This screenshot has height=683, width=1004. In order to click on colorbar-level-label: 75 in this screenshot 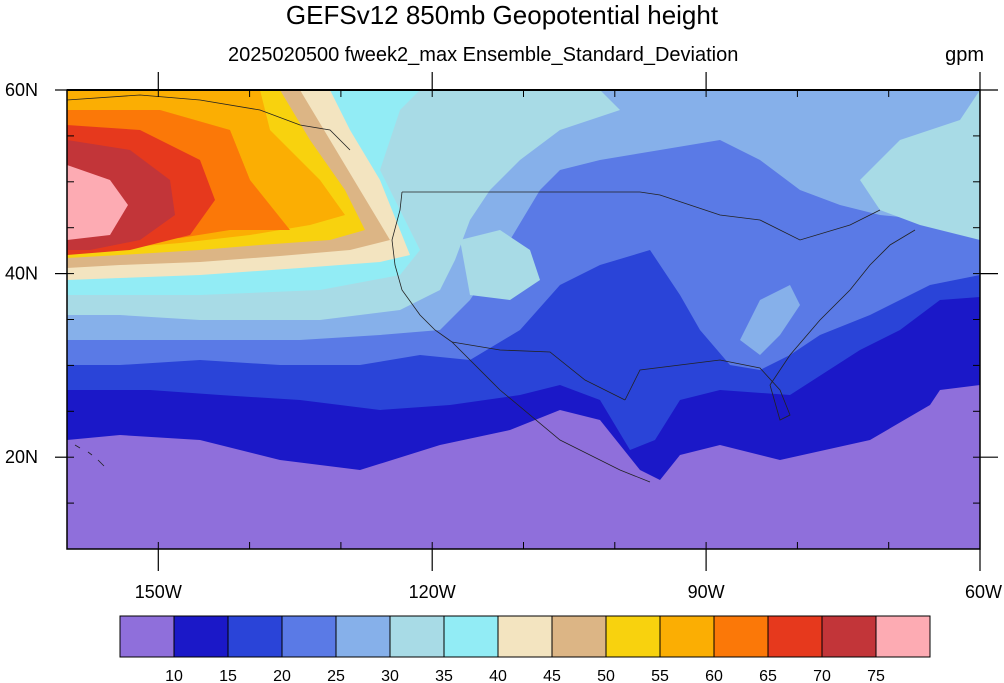, I will do `click(876, 675)`.